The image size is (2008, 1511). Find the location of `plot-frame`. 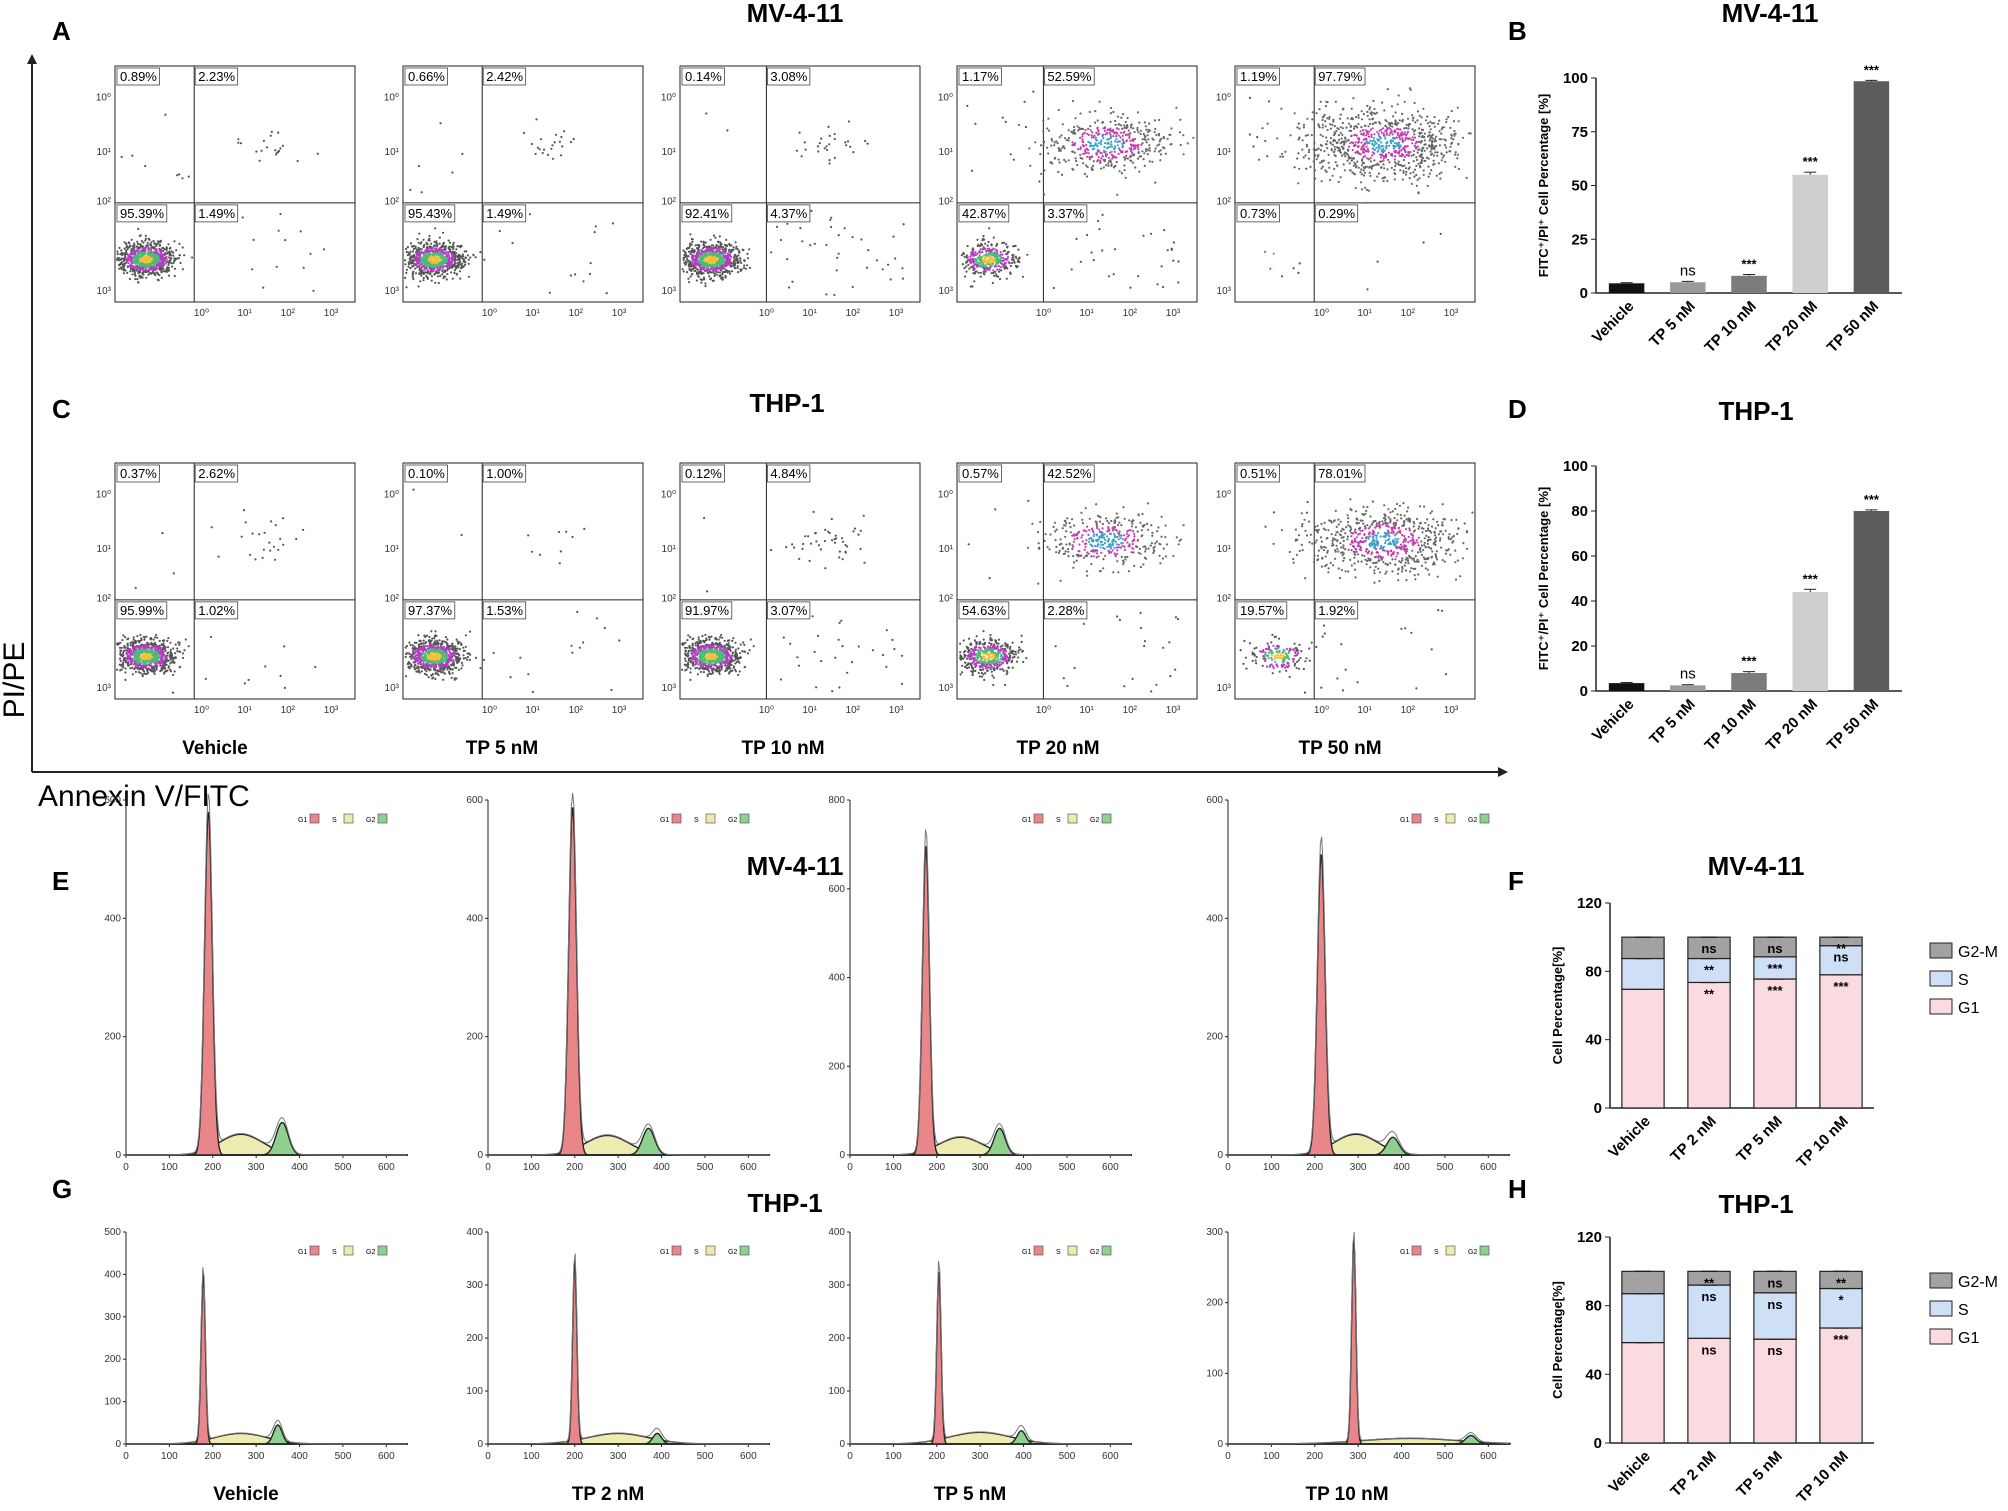

plot-frame is located at coordinates (235, 184).